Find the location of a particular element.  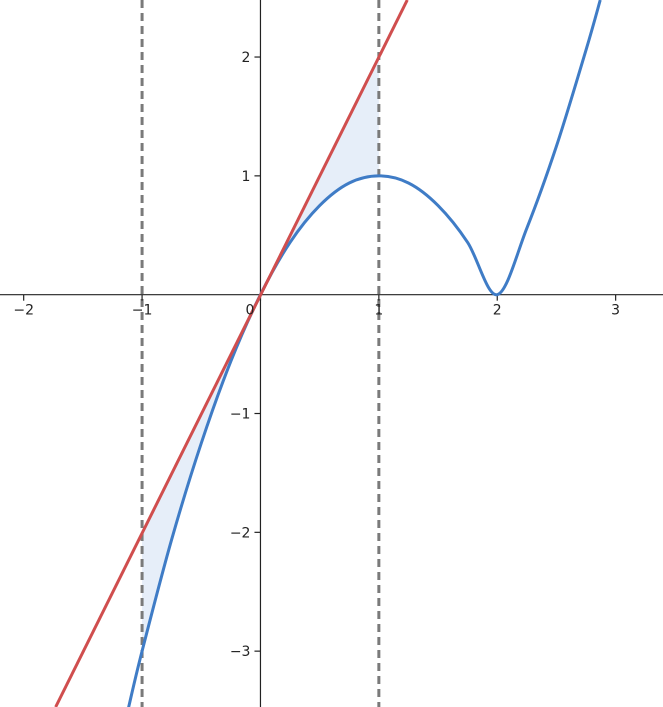

y-tick-label-3: 1 is located at coordinates (246, 177).